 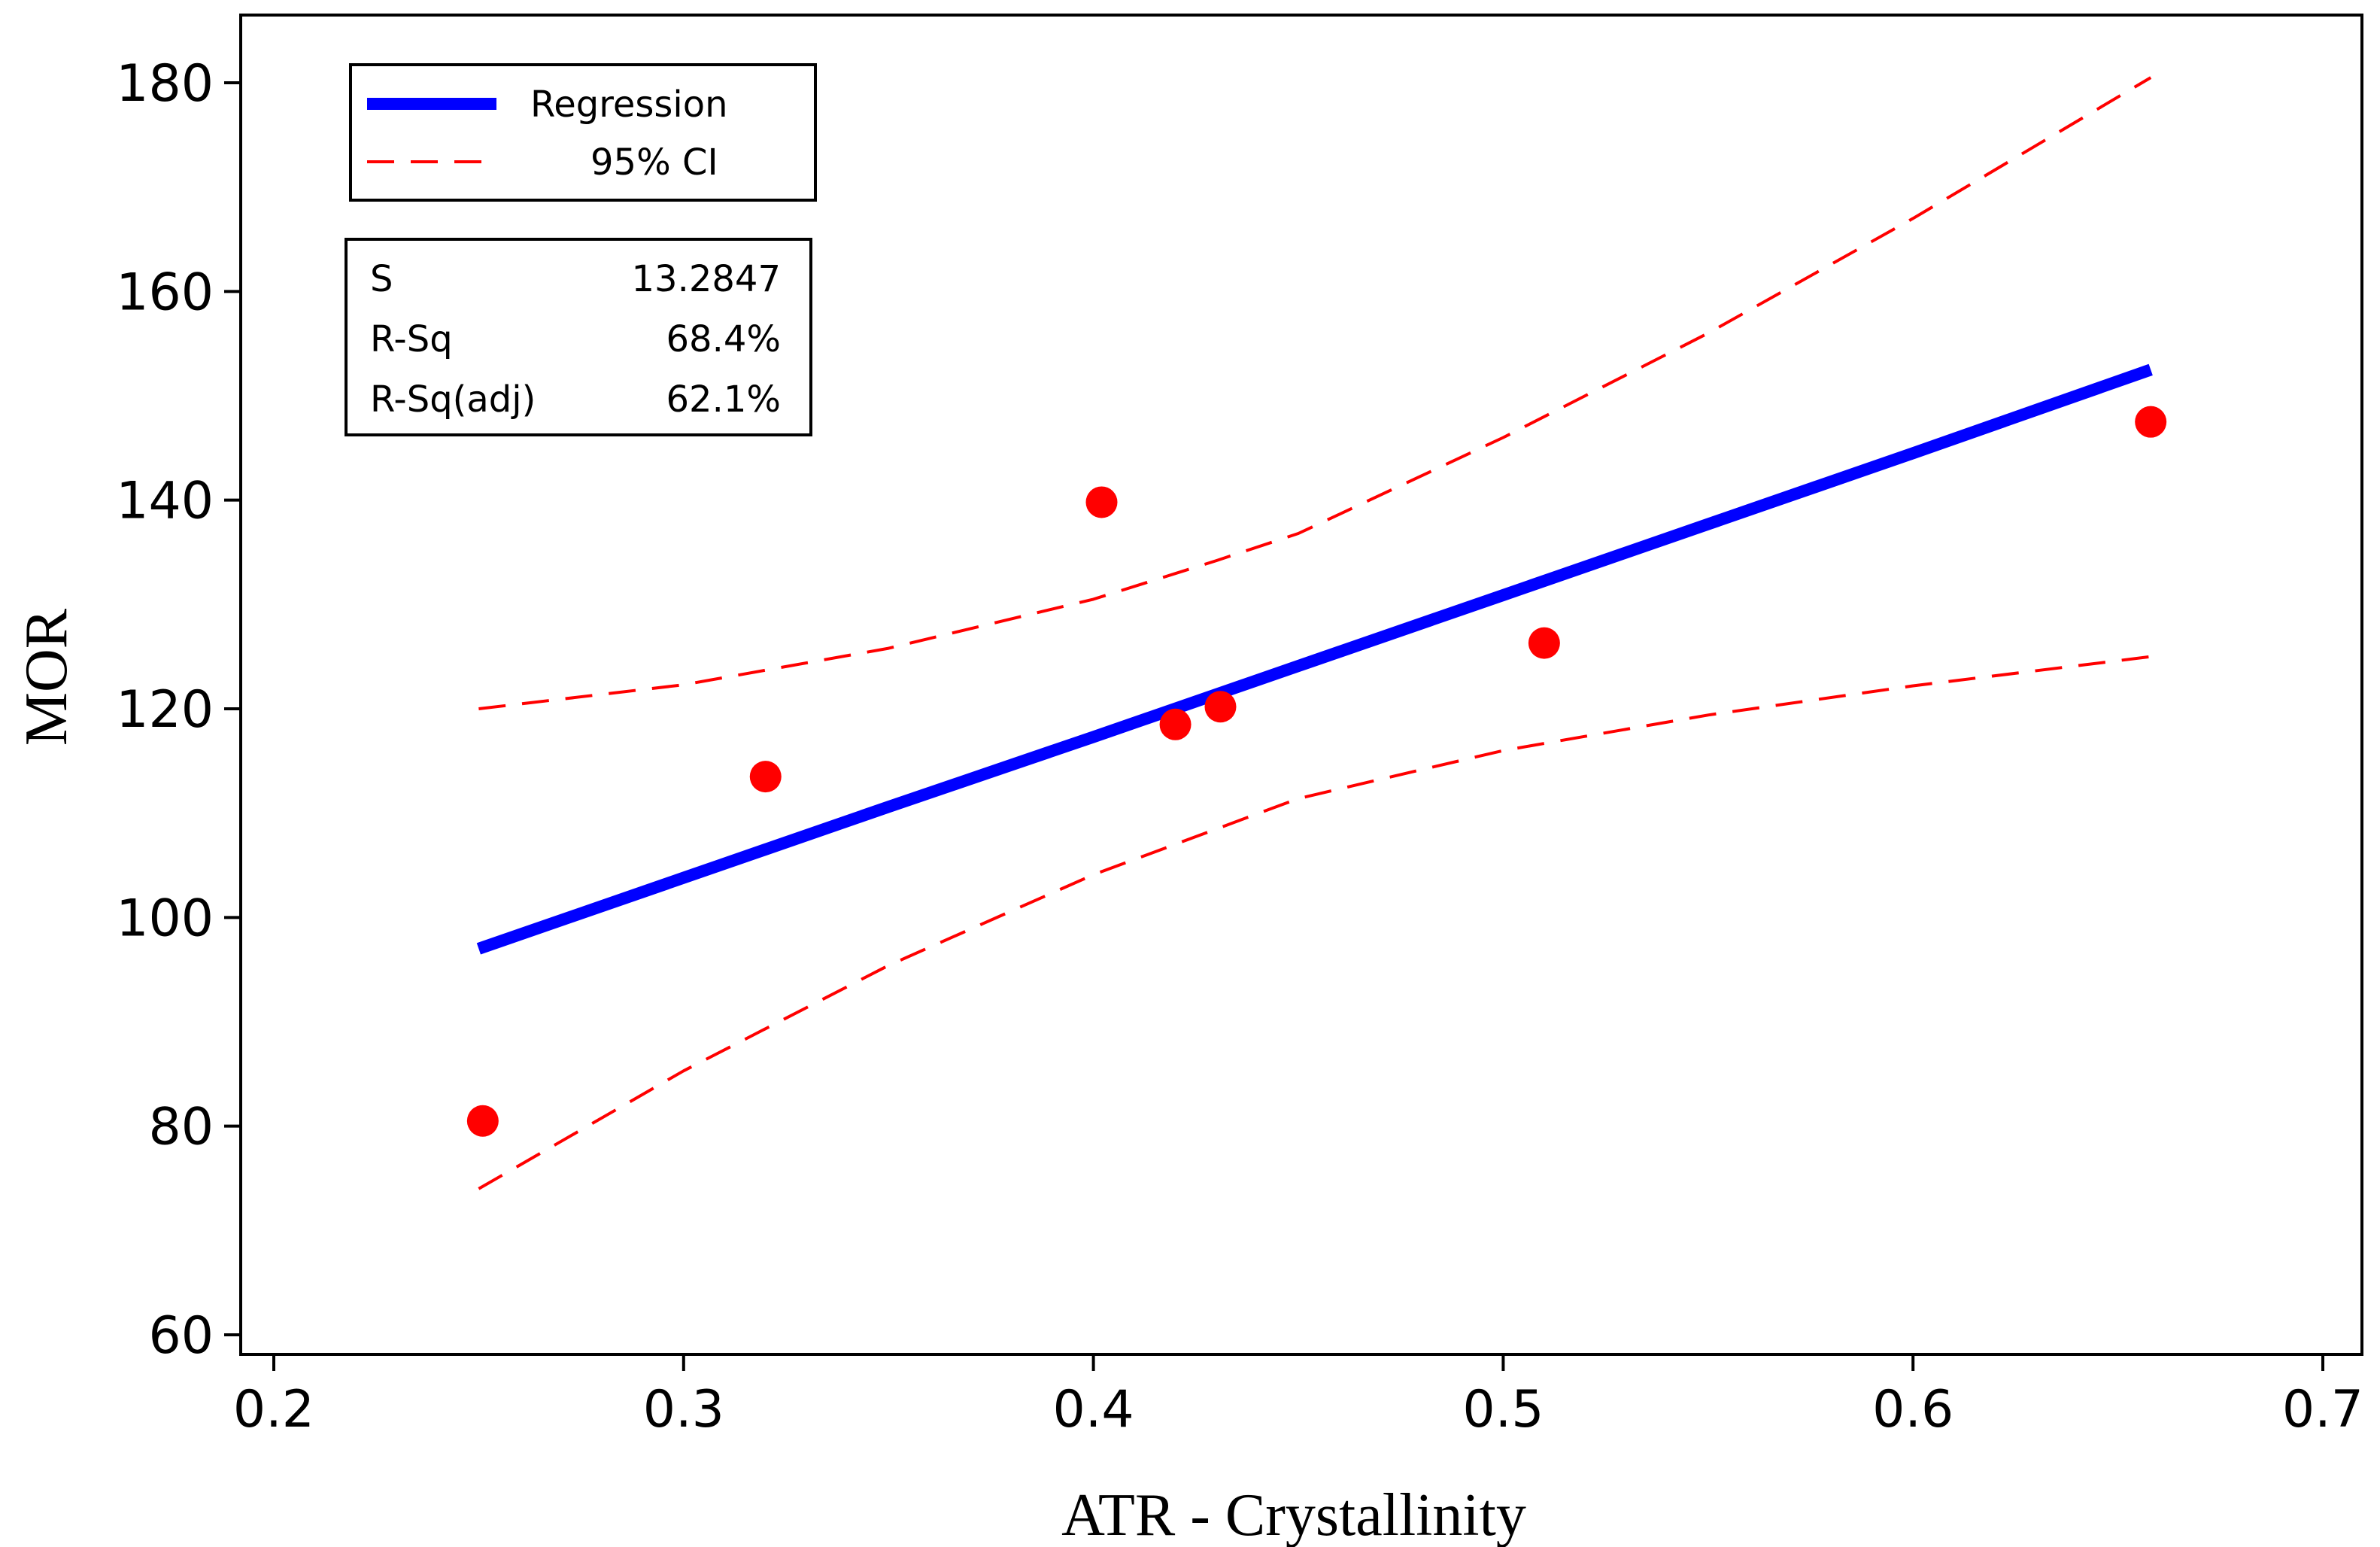 What do you see at coordinates (273, 1409) in the screenshot?
I see `x-tick-label-0.2: 0.2` at bounding box center [273, 1409].